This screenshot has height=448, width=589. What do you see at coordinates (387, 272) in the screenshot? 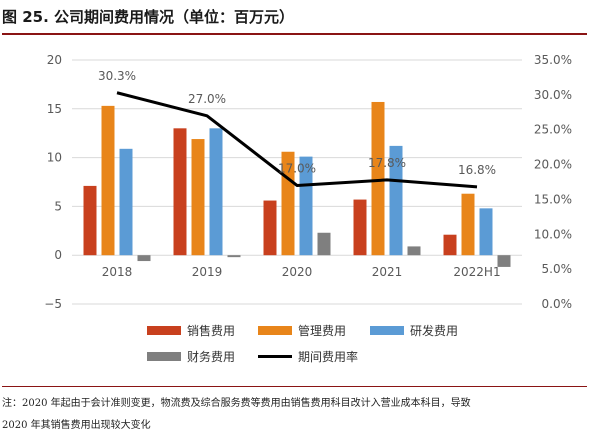
I see `x-tick-label: 2021` at bounding box center [387, 272].